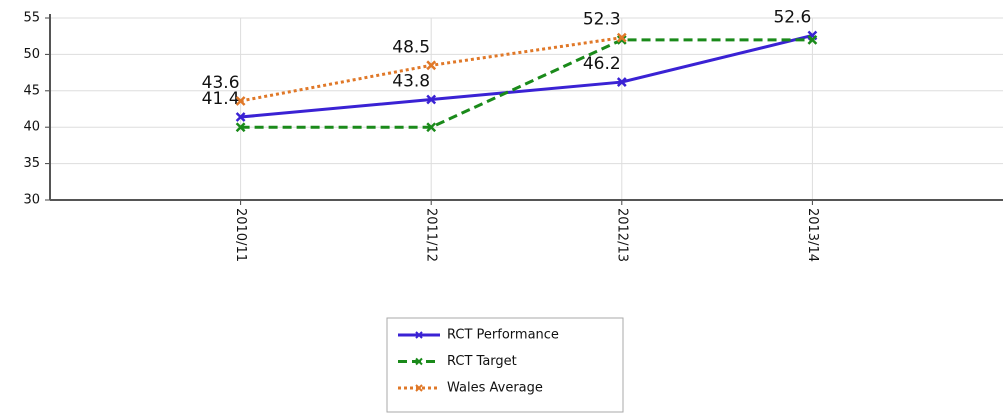 This screenshot has width=1005, height=413. I want to click on y-tick-label: 35, so click(31, 163).